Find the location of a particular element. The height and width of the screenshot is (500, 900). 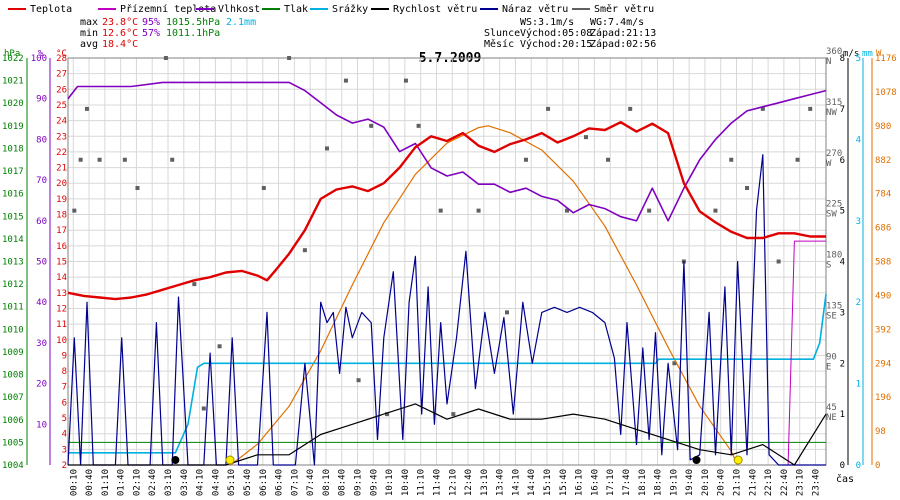

x-tick-label: 08:40 is located at coordinates (343, 482).